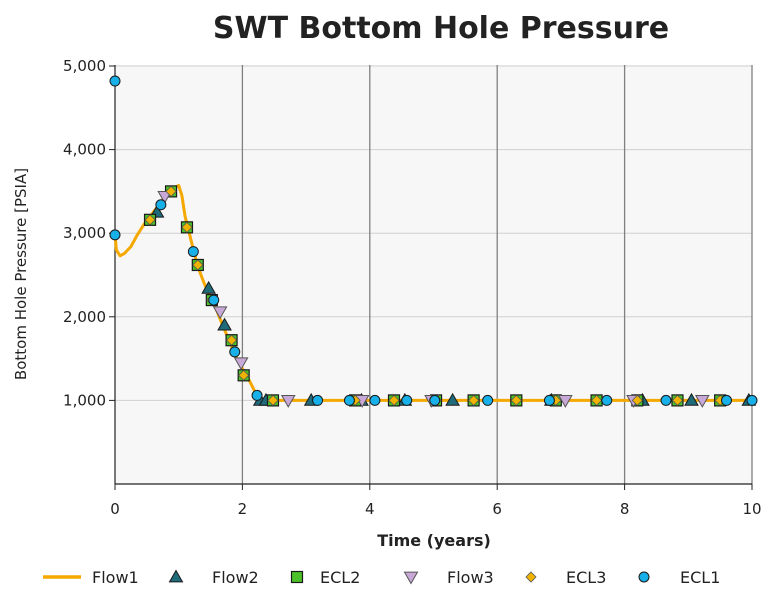  Describe the element at coordinates (84, 150) in the screenshot. I see `y-tick-label-3: 4,000` at that location.